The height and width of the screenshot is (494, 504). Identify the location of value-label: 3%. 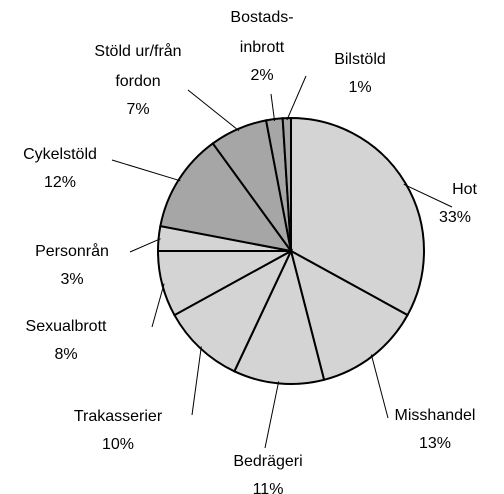
(71, 279).